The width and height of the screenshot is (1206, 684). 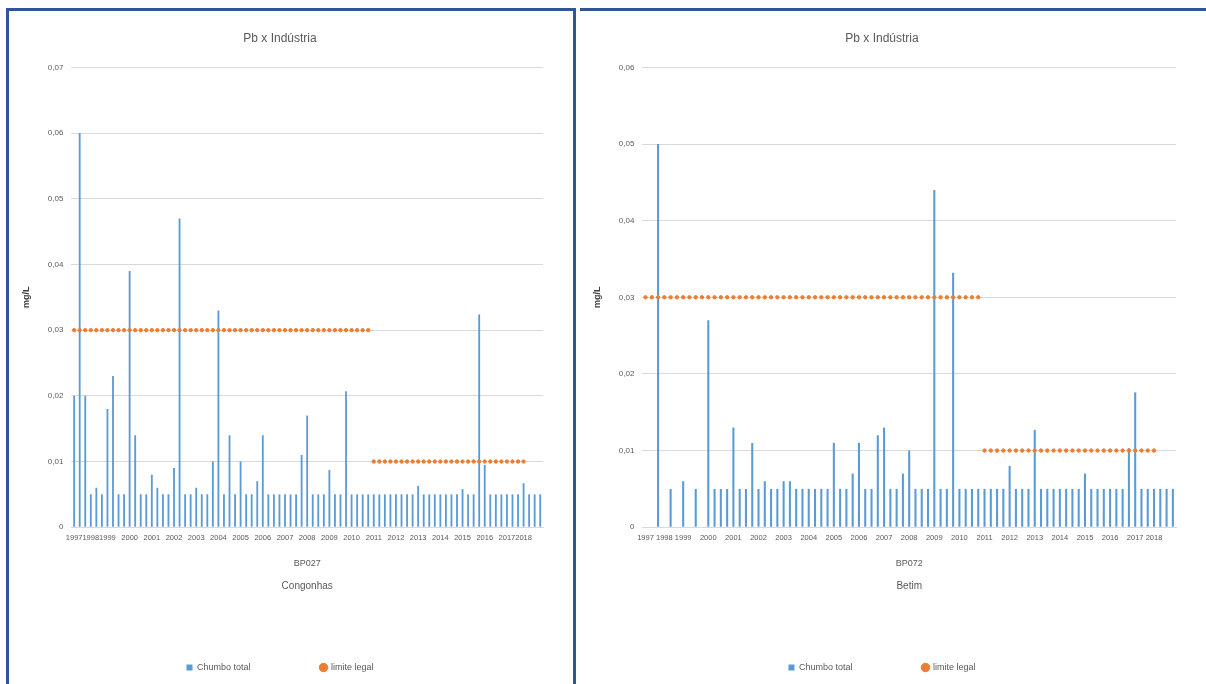 I want to click on y-tick-label: 0,07, so click(x=55, y=67).